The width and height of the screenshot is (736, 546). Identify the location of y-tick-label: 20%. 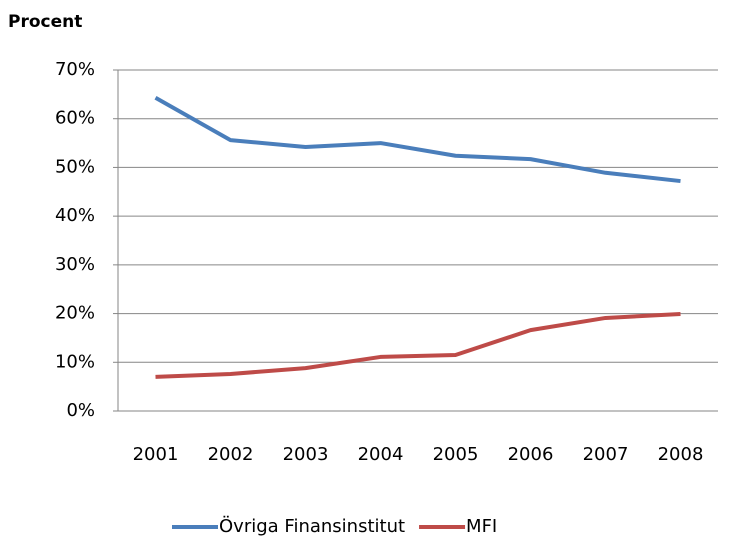
(75, 313).